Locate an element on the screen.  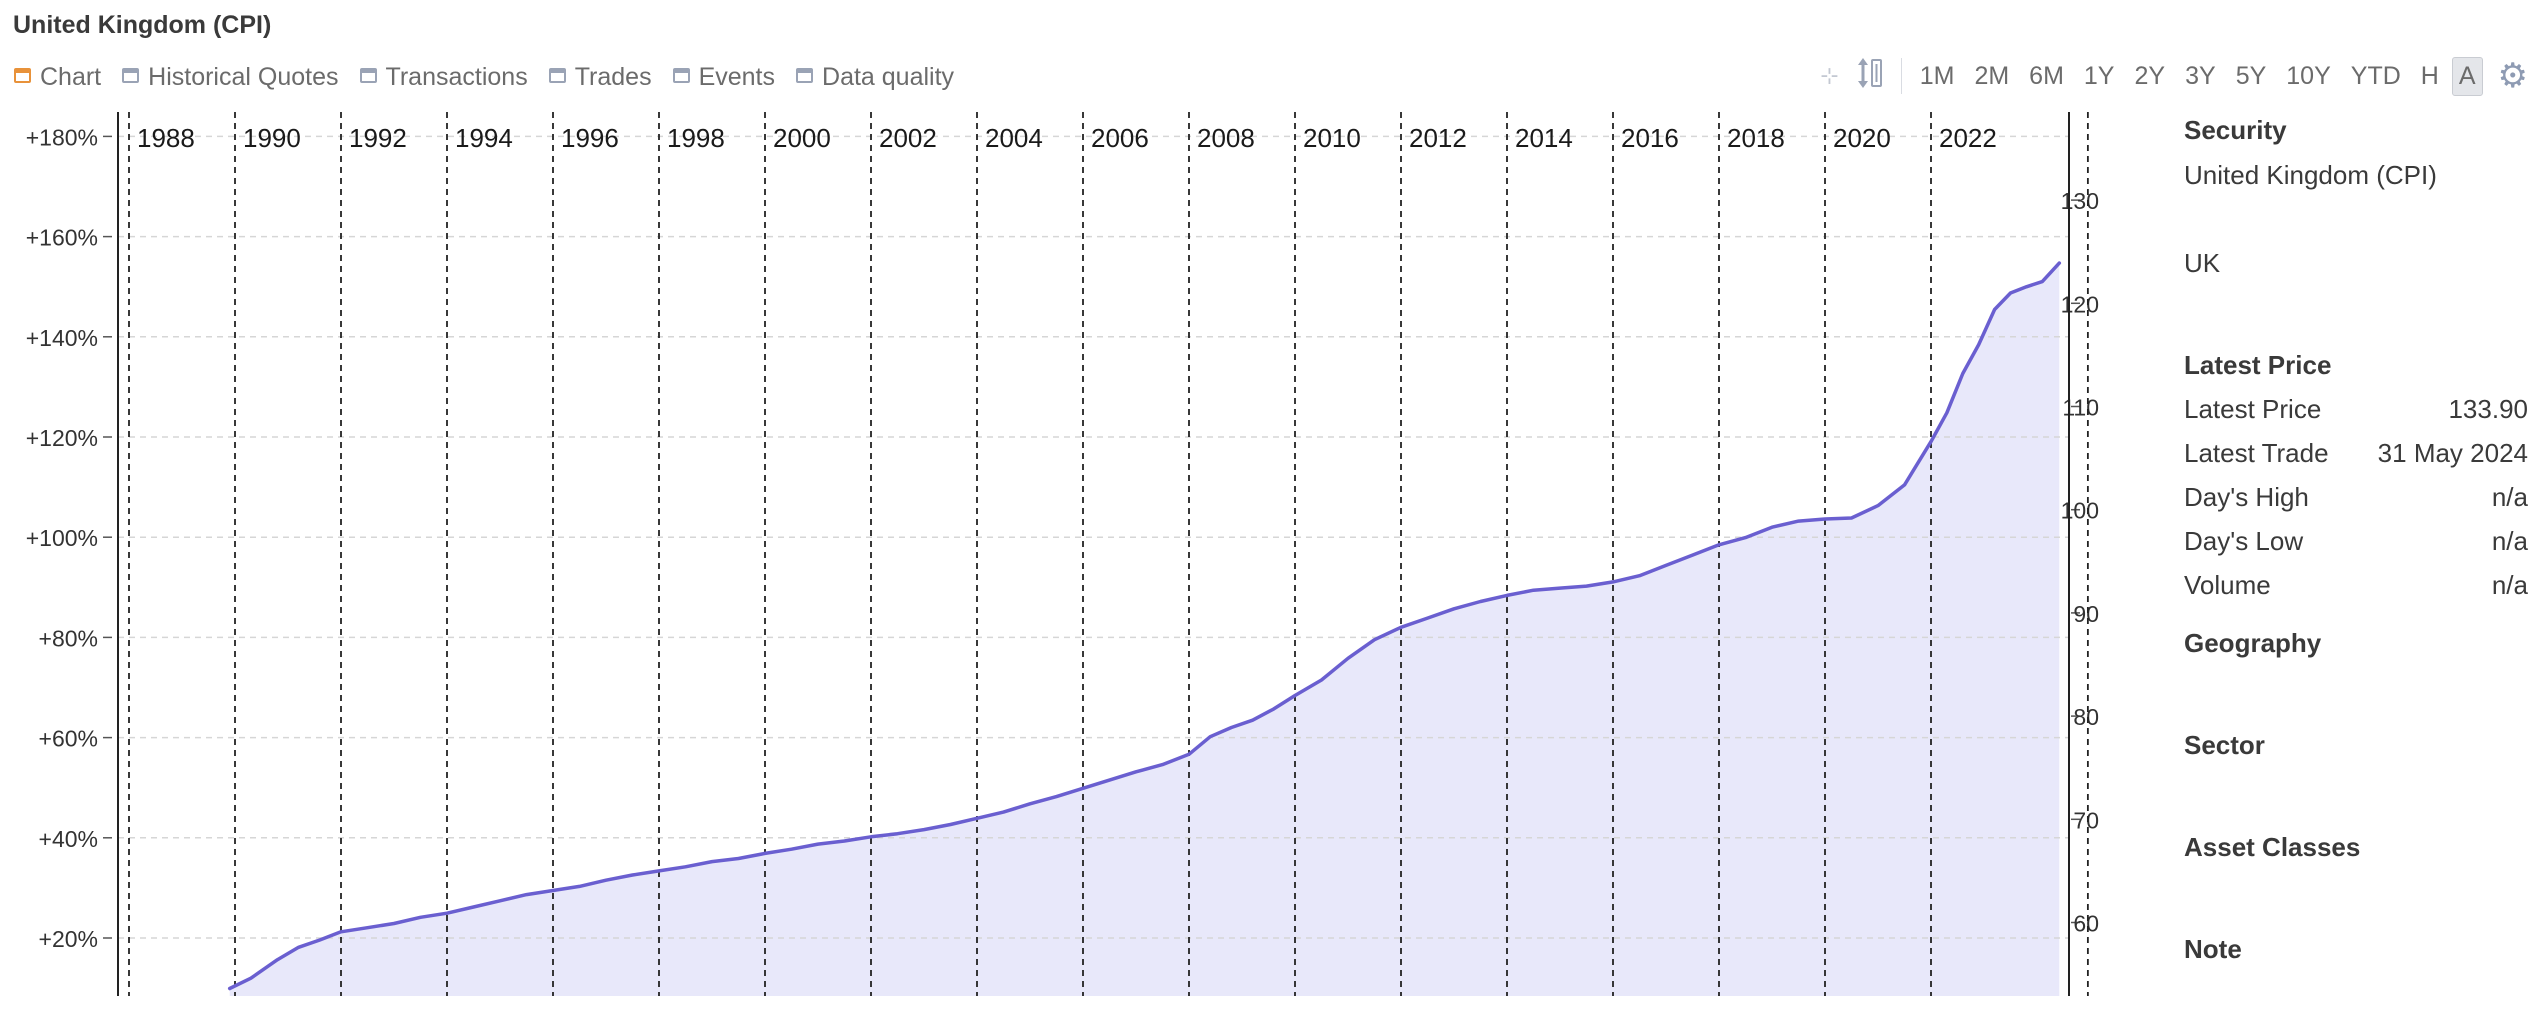
tab-events: Events is located at coordinates (724, 77).